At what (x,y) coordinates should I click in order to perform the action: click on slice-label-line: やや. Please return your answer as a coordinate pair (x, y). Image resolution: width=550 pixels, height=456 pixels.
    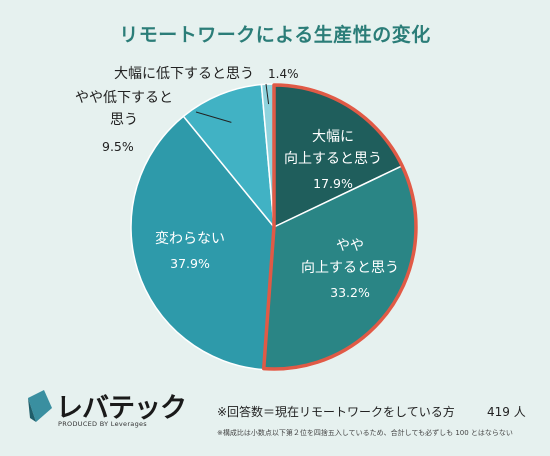
    Looking at the image, I should click on (350, 246).